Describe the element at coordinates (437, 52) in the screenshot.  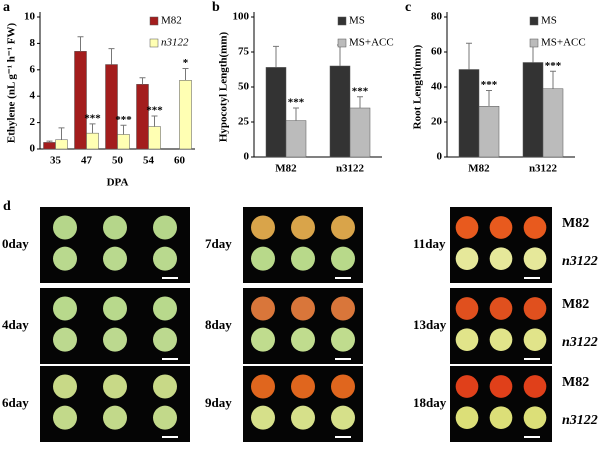
I see `y-tick-label: 60` at that location.